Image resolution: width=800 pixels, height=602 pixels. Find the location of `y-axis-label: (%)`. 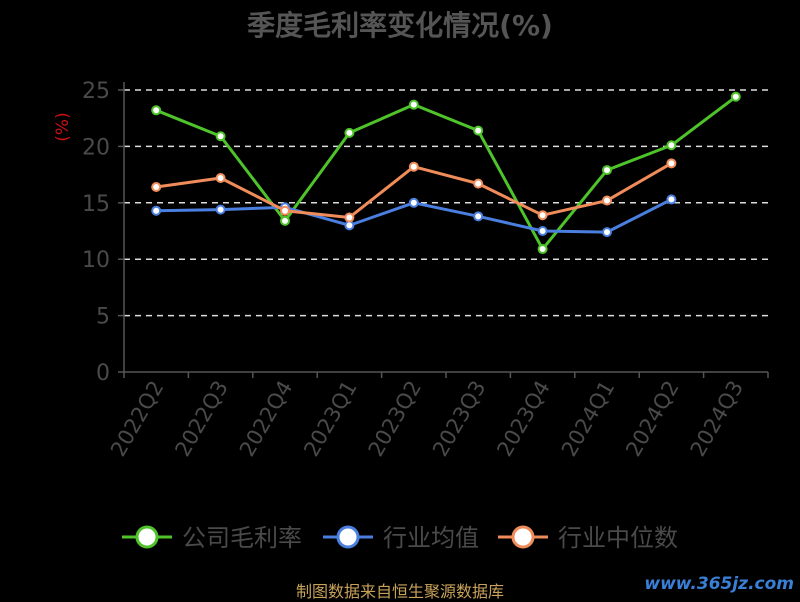

y-axis-label: (%) is located at coordinates (63, 126).